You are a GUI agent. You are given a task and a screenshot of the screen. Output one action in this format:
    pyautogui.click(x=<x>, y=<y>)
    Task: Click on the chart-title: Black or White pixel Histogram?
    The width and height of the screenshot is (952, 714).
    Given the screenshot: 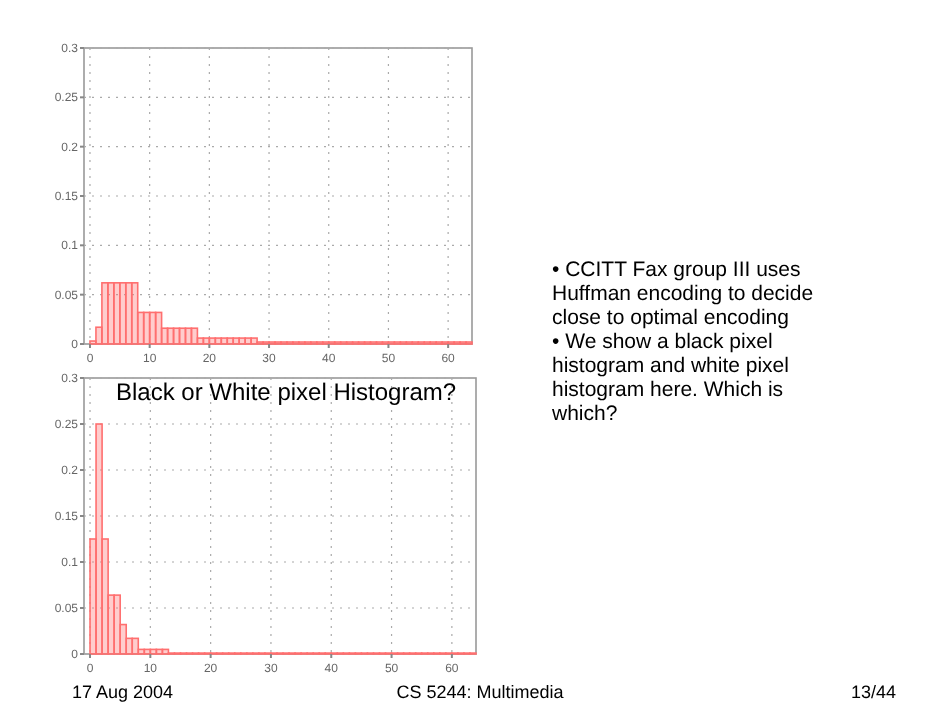 What is the action you would take?
    pyautogui.click(x=286, y=392)
    